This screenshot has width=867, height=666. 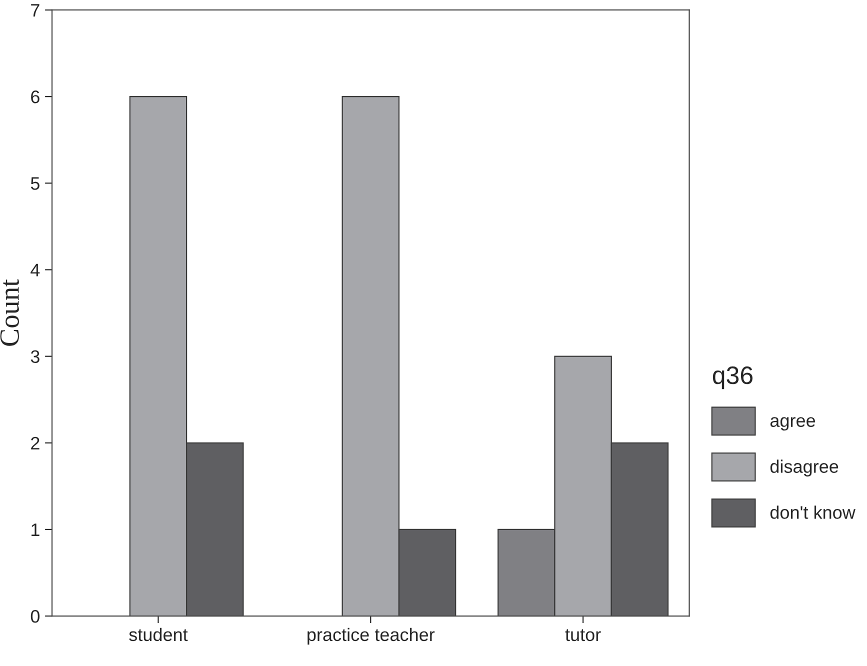 What do you see at coordinates (158, 635) in the screenshot?
I see `x-tick-label: student` at bounding box center [158, 635].